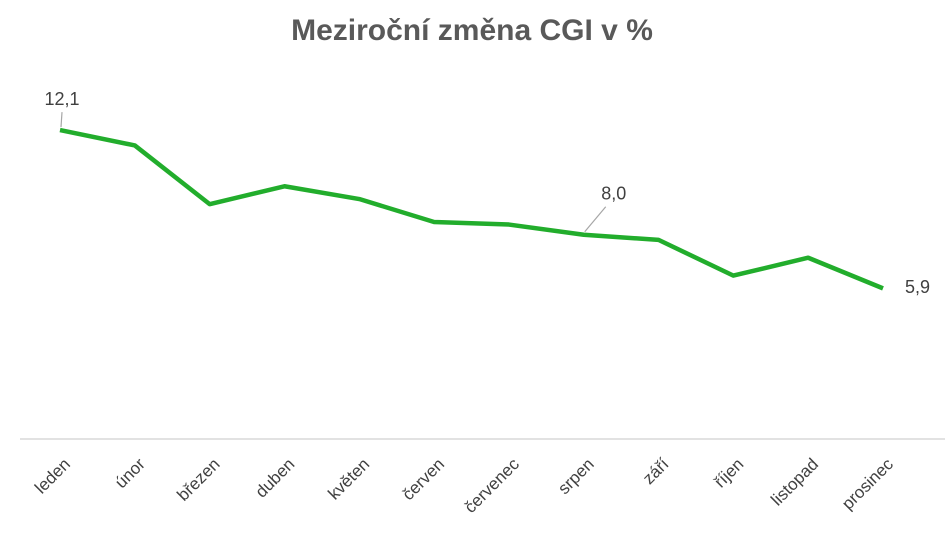 The image size is (945, 537). I want to click on data-label: 12,1, so click(61, 99).